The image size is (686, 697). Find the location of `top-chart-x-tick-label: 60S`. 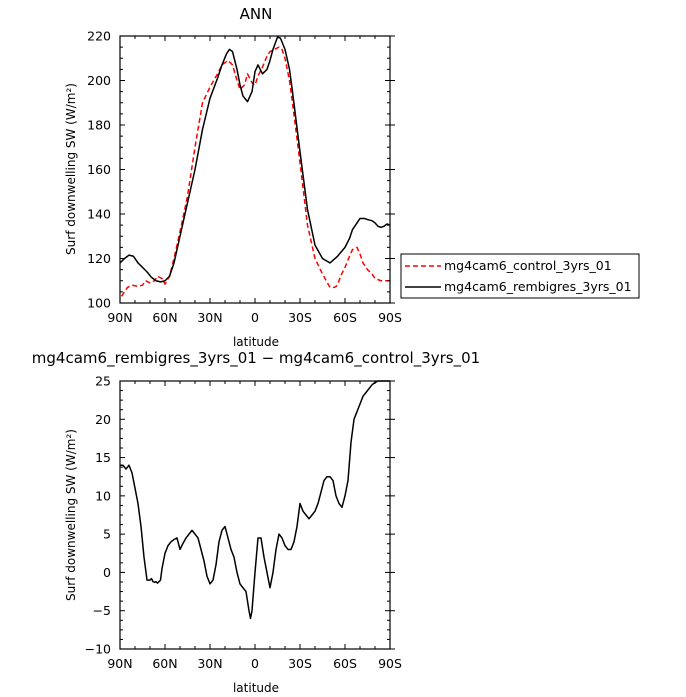

top-chart-x-tick-label: 60S is located at coordinates (345, 317).